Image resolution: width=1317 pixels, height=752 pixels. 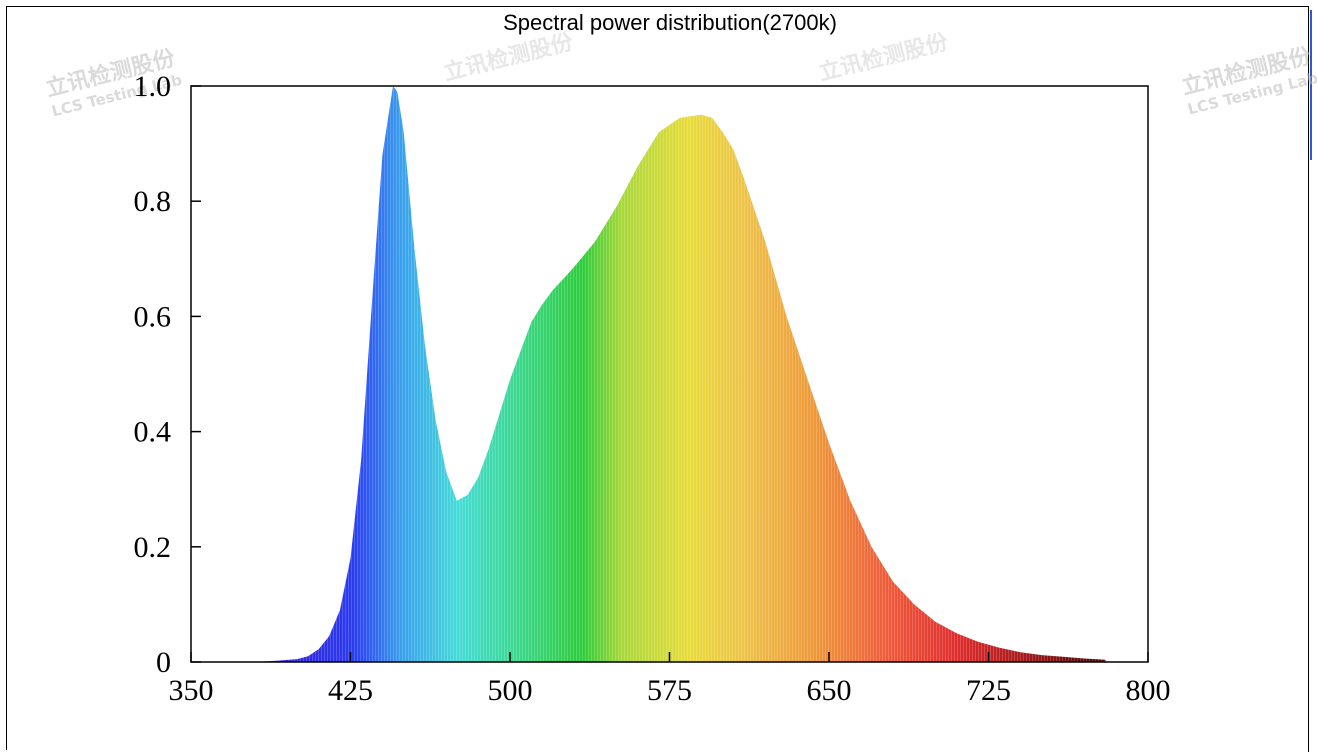 I want to click on x-tick-label: 500, so click(x=510, y=690).